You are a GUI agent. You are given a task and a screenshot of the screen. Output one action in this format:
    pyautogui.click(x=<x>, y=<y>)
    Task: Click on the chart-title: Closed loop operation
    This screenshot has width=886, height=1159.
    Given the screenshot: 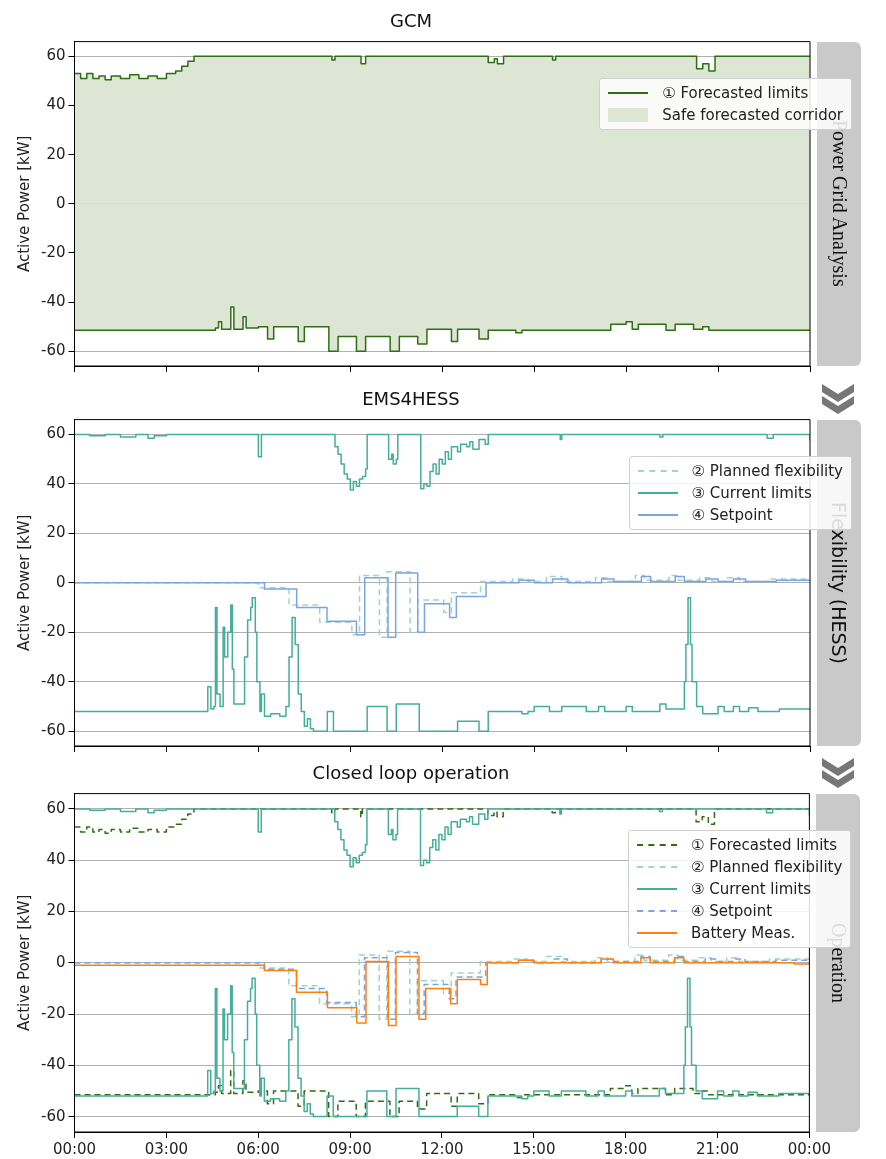 What is the action you would take?
    pyautogui.click(x=411, y=773)
    